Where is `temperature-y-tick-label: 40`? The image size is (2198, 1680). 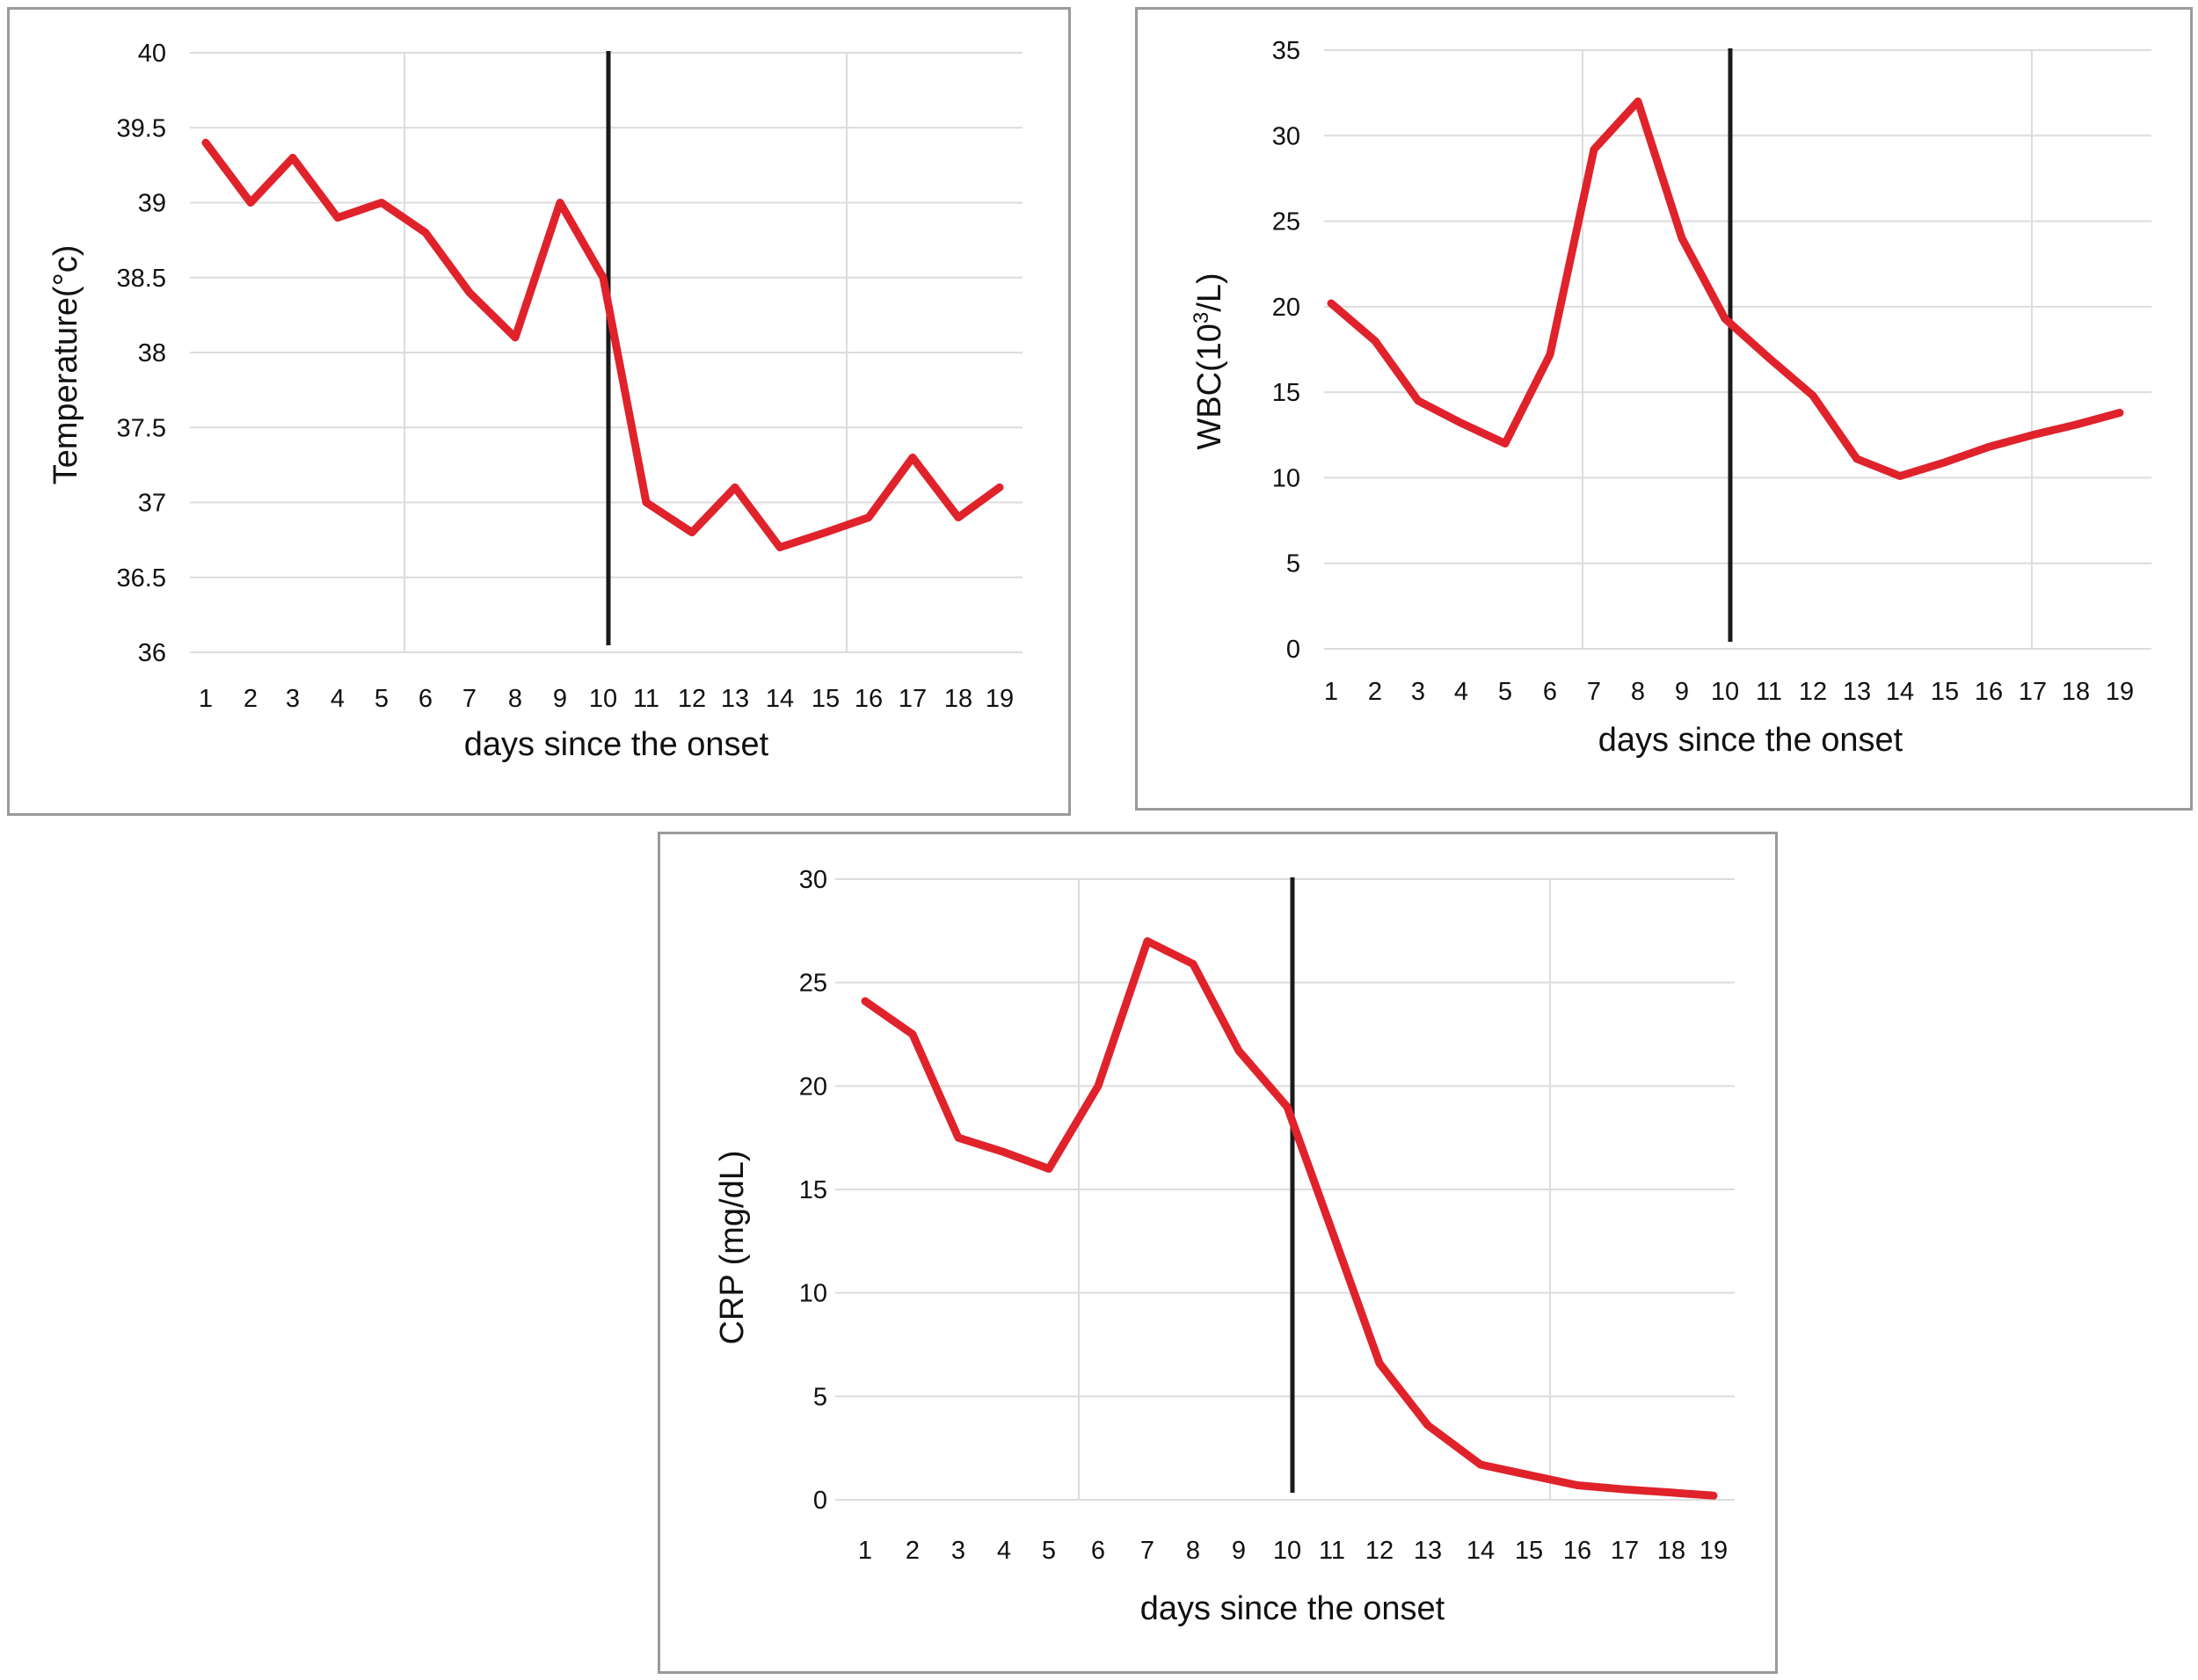
temperature-y-tick-label: 40 is located at coordinates (152, 54).